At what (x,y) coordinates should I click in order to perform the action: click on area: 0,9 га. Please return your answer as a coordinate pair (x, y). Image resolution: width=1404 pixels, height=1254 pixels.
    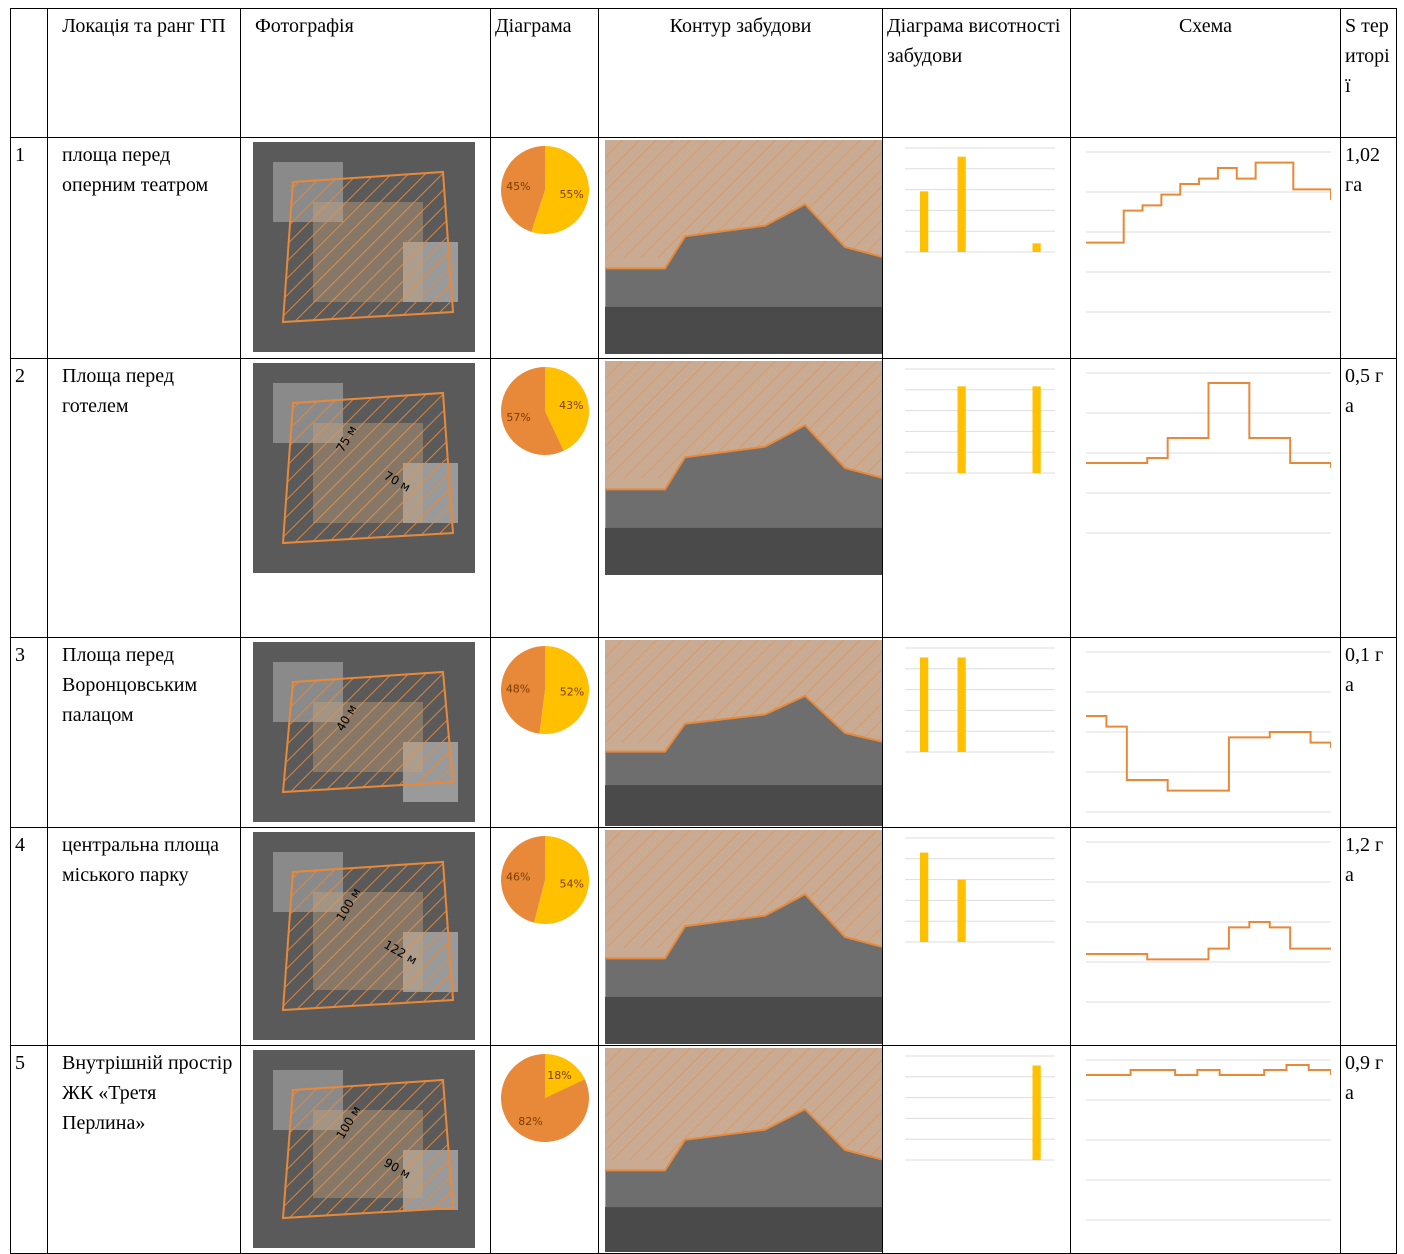
    Looking at the image, I should click on (1368, 1149).